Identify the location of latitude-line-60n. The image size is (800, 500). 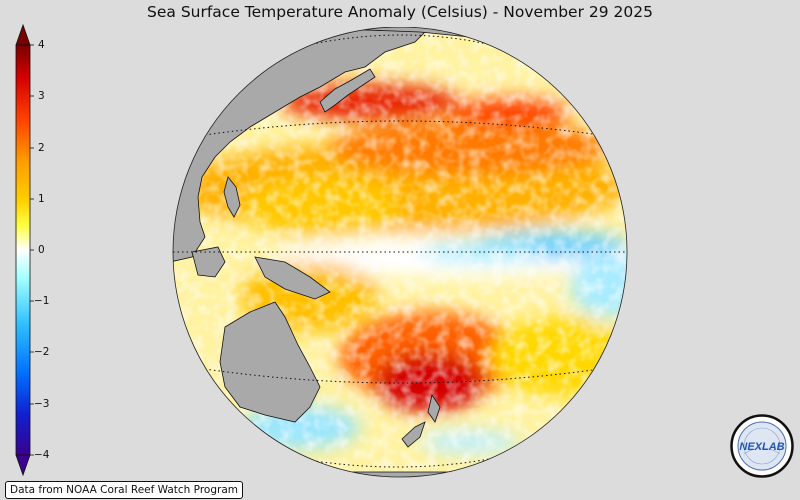
(395, 42).